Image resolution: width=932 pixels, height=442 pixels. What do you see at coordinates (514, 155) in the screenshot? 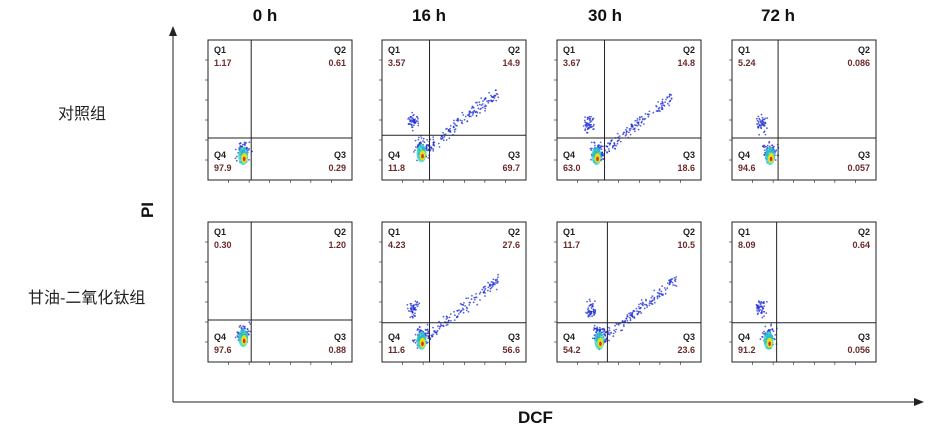
I see `panel-control-16h-q3-name: Q3` at bounding box center [514, 155].